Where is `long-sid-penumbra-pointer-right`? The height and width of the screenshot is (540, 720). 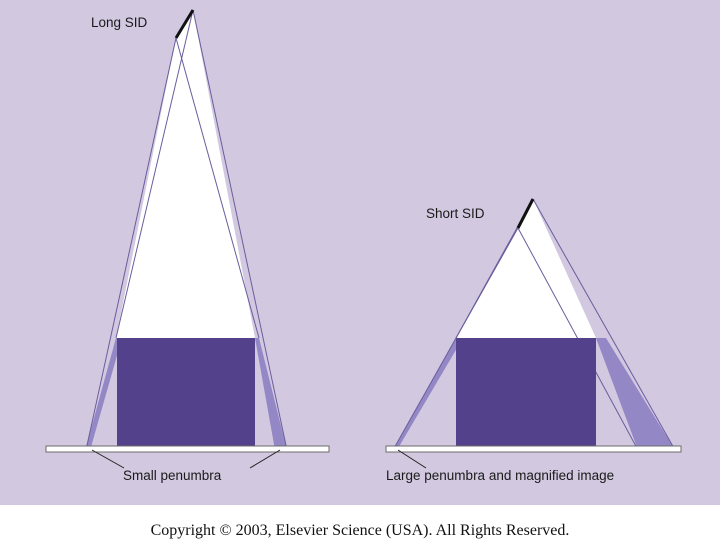 long-sid-penumbra-pointer-right is located at coordinates (265, 459).